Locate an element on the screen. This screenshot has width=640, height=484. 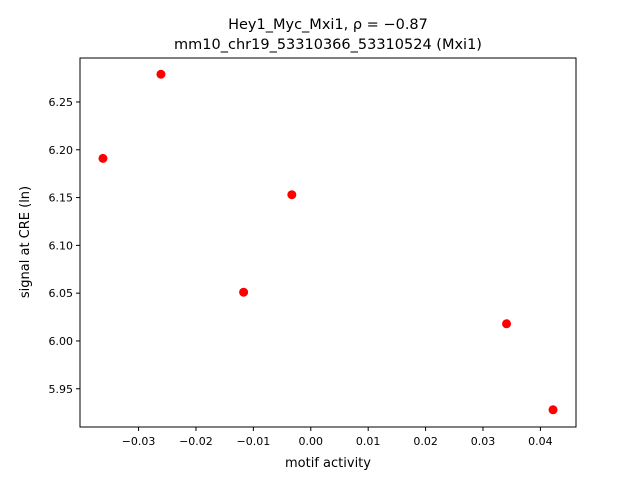
x-tick-label: 0.02 is located at coordinates (425, 441).